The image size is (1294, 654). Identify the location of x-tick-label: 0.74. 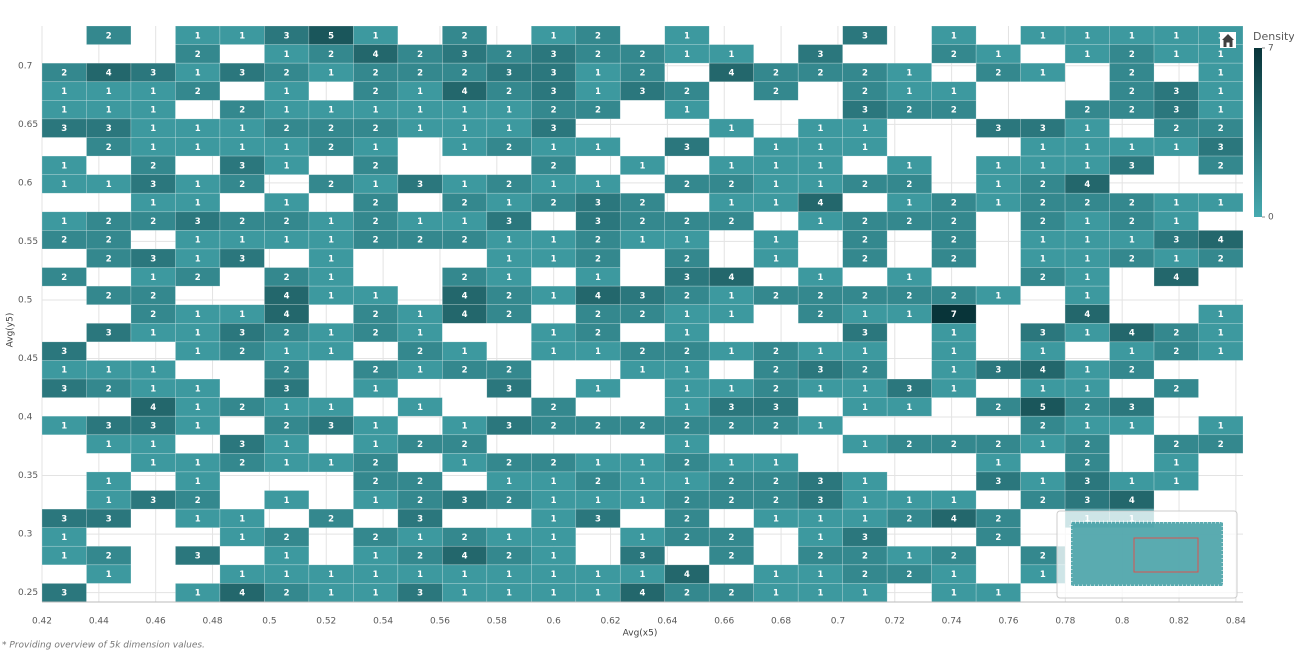
(952, 622).